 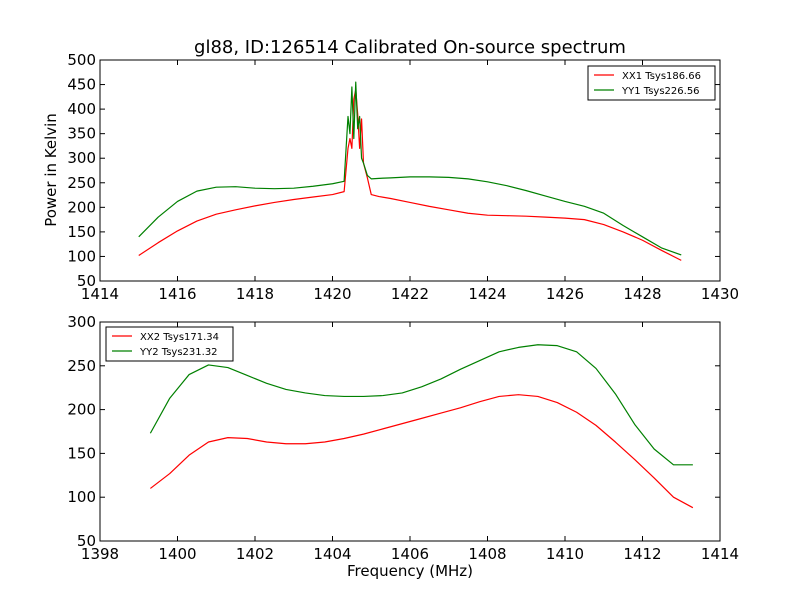 I want to click on y-axis-label: Power in Kelvin, so click(x=51, y=170).